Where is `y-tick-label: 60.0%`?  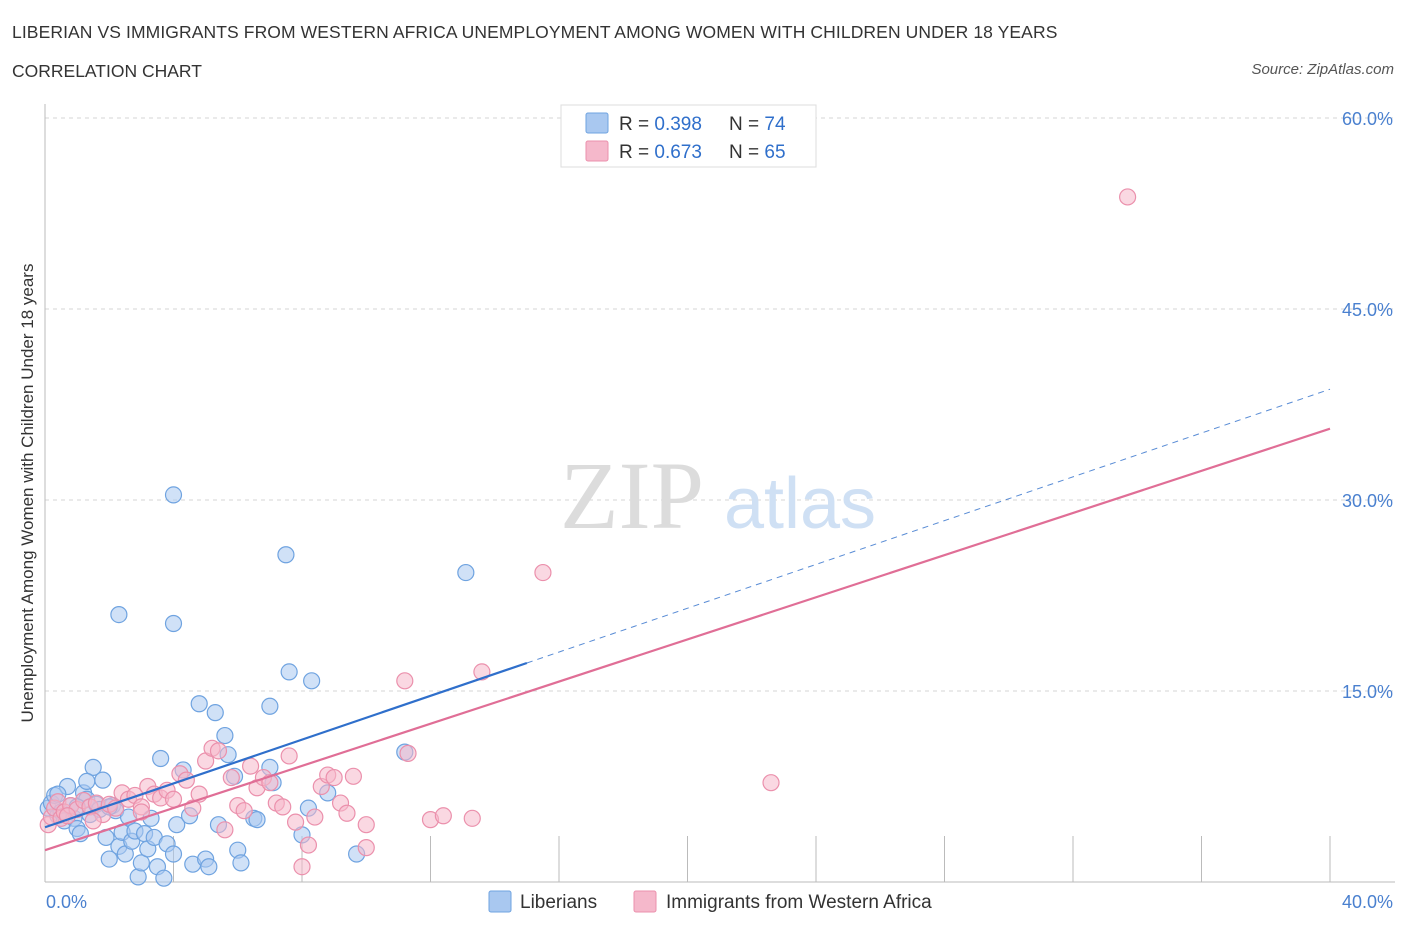 y-tick-label: 60.0% is located at coordinates (1367, 119).